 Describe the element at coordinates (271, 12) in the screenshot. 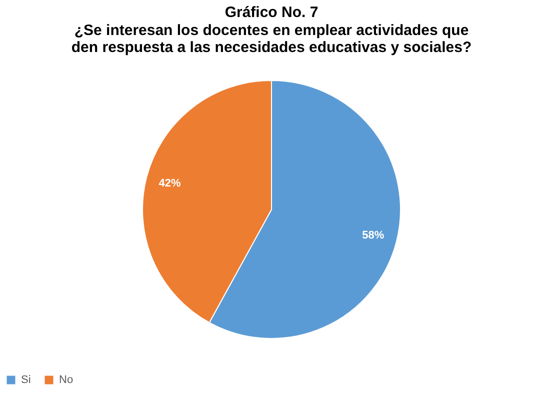

I see `chart-title: Gráfico No. 7` at that location.